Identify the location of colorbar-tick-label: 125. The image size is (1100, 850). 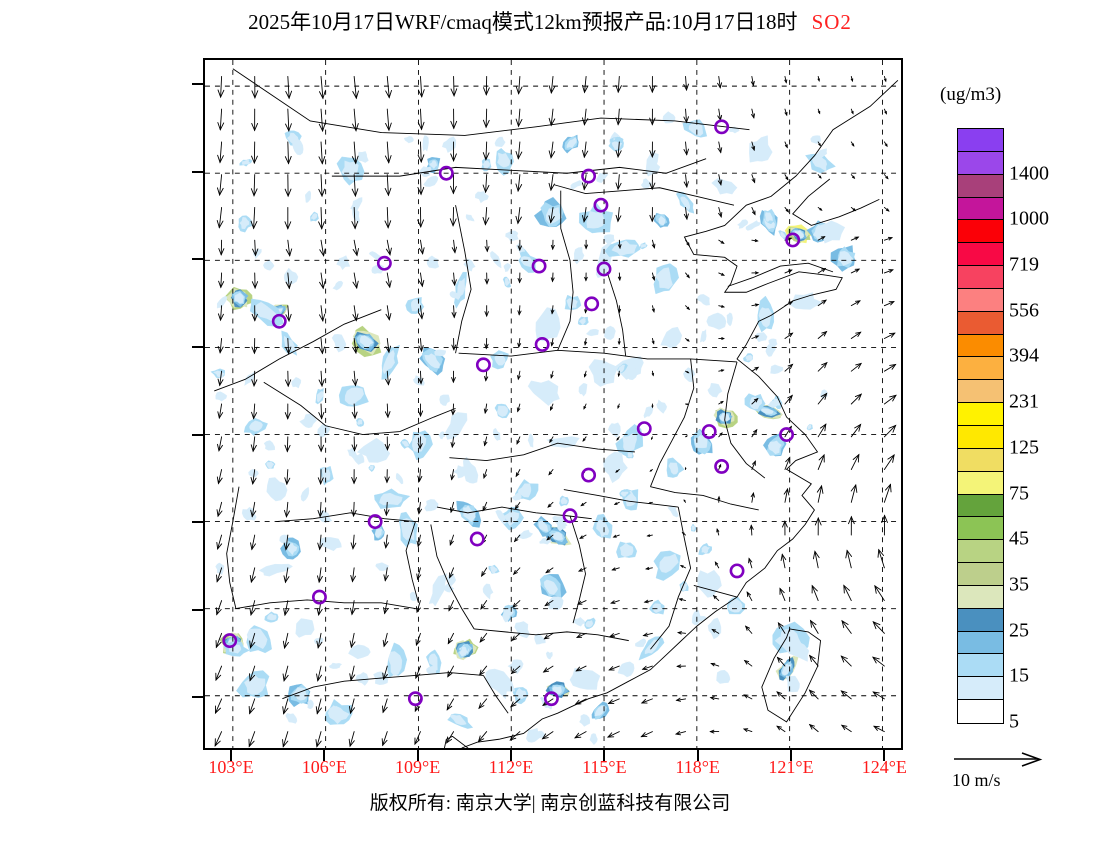
(1024, 447).